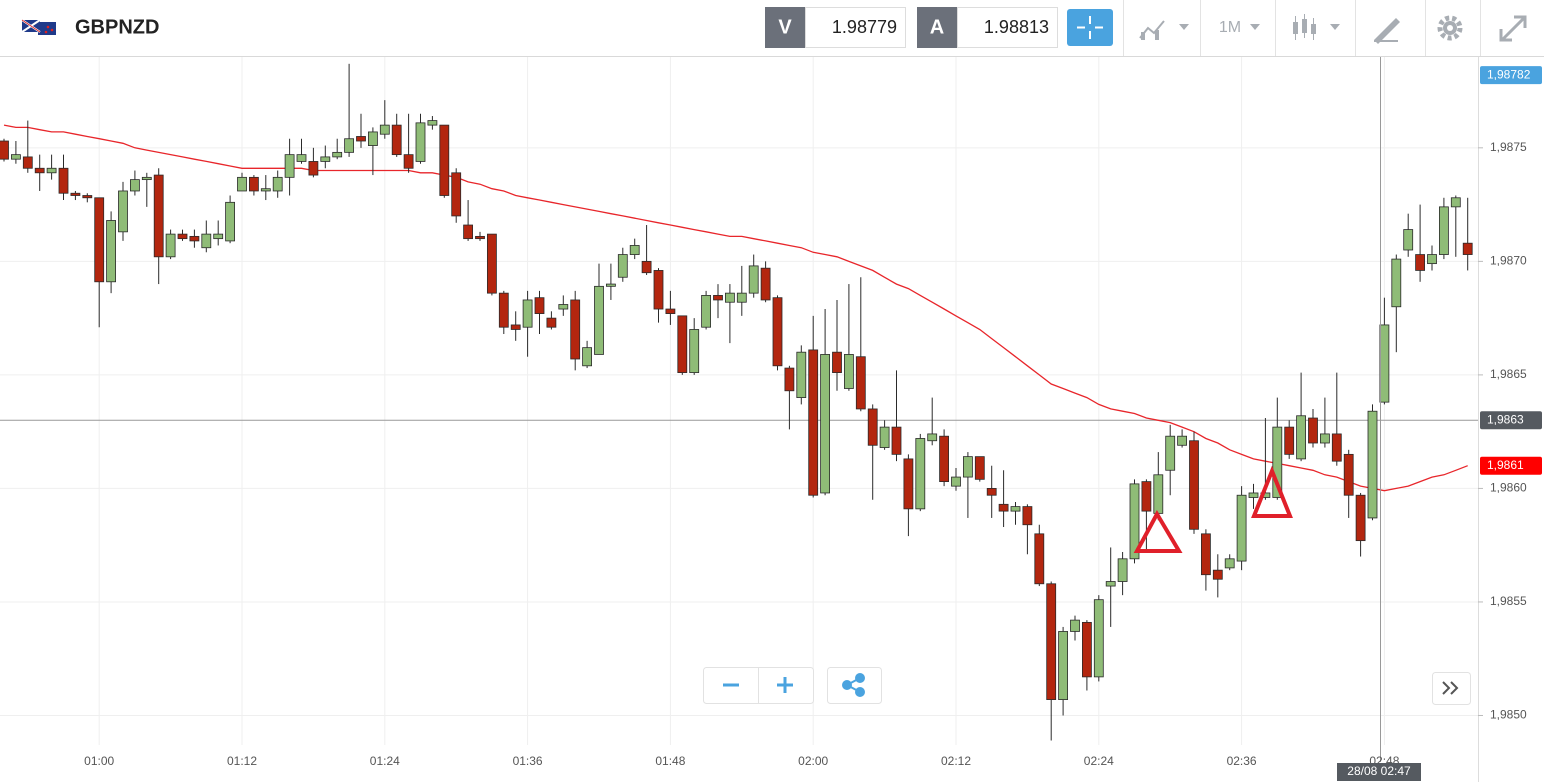 Image resolution: width=1544 pixels, height=782 pixels. What do you see at coordinates (38, 27) in the screenshot?
I see `flag` at bounding box center [38, 27].